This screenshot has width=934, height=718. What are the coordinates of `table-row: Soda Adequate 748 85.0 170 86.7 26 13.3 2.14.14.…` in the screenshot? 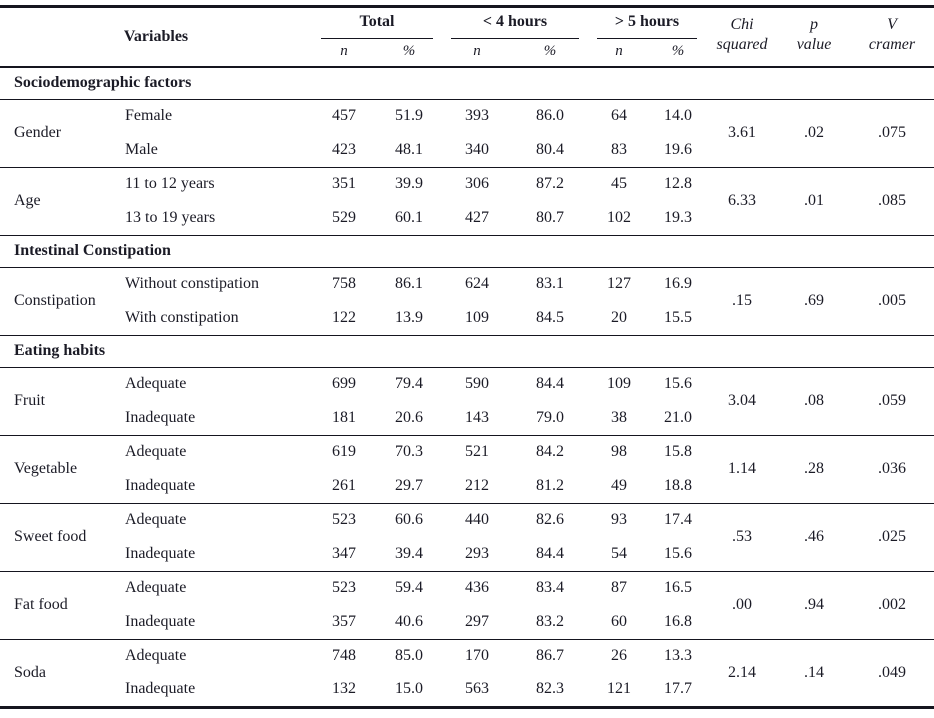 It's located at (467, 673).